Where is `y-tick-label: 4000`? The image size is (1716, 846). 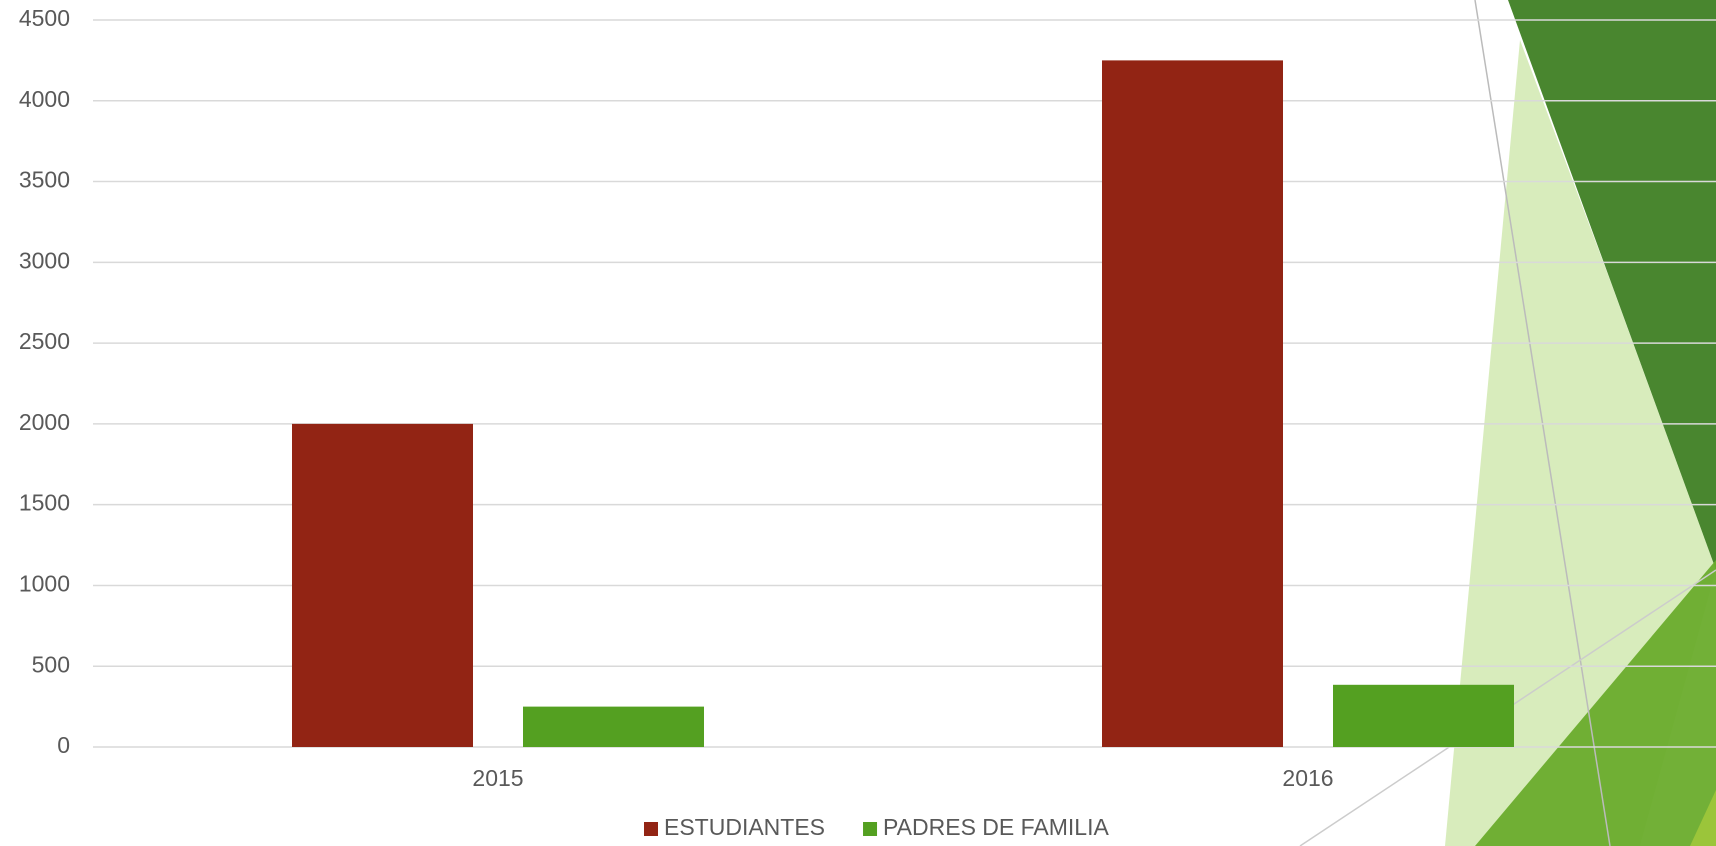 y-tick-label: 4000 is located at coordinates (44, 99).